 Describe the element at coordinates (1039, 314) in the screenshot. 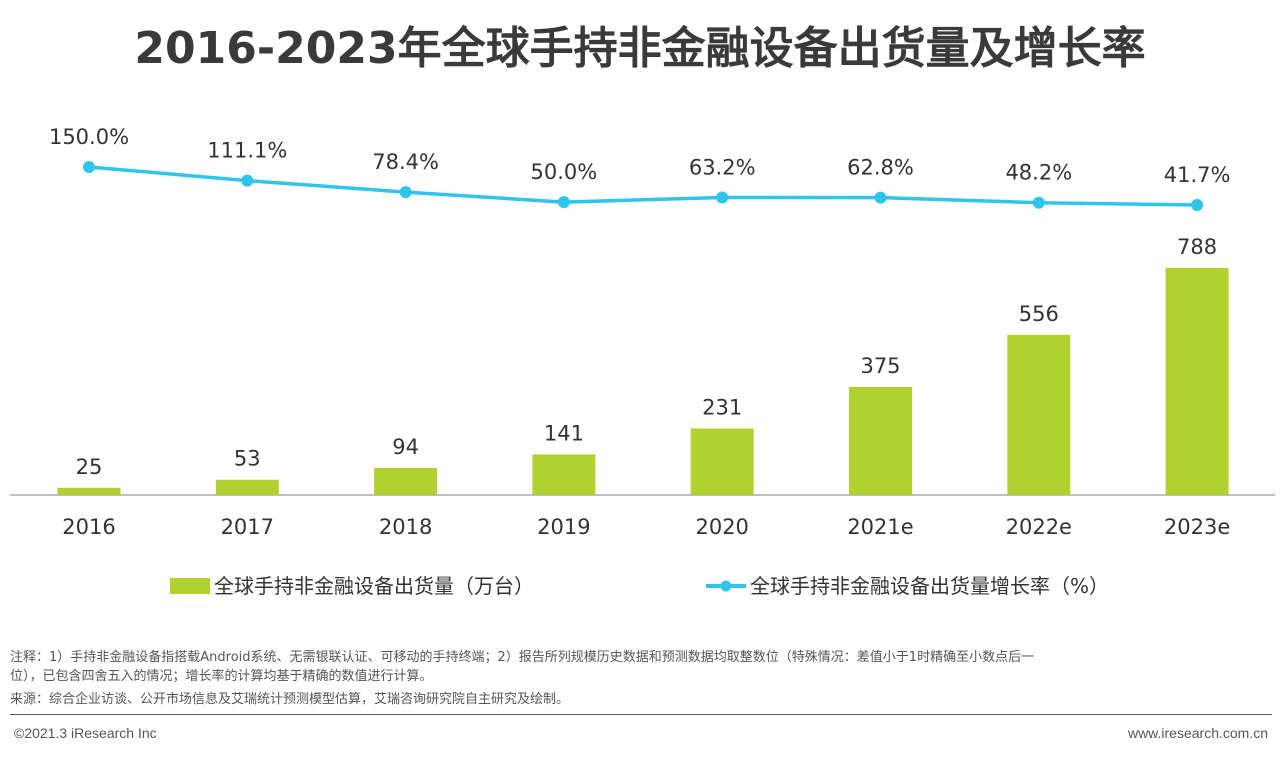

I see `bar-value-label: 556` at that location.